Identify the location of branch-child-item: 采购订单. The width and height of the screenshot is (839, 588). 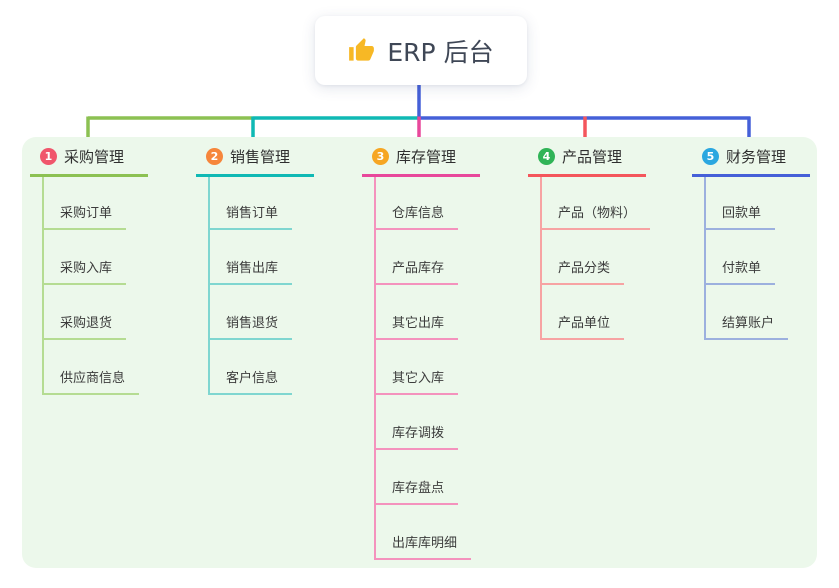
(85, 203).